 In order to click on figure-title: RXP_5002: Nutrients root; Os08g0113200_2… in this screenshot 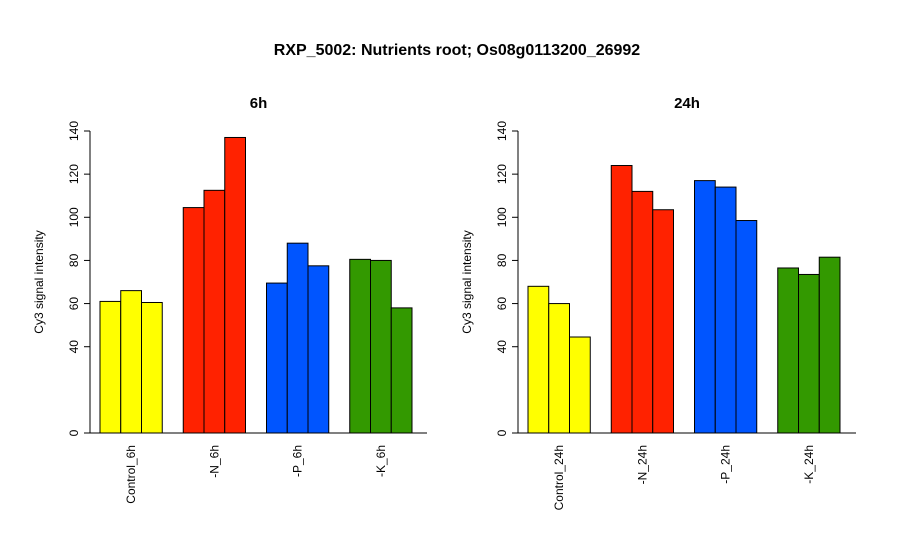, I will do `click(457, 50)`.